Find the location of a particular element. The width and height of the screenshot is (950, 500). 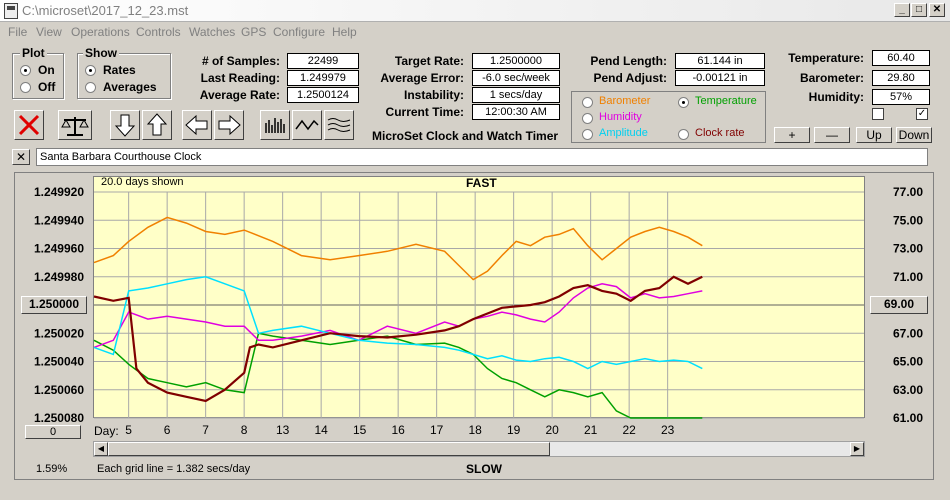

legend-temperature-radio is located at coordinates (683, 102).